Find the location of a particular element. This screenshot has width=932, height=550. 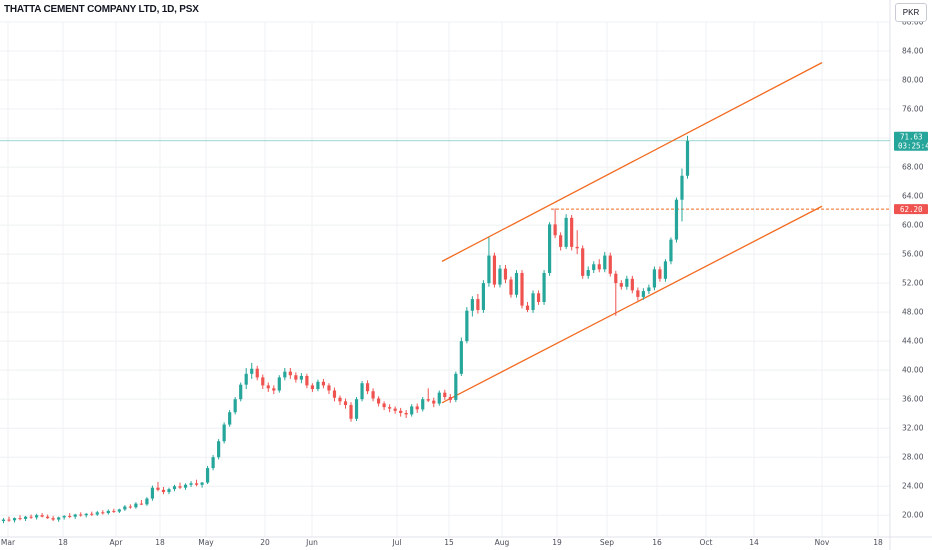

x-tick-label: May is located at coordinates (206, 542).